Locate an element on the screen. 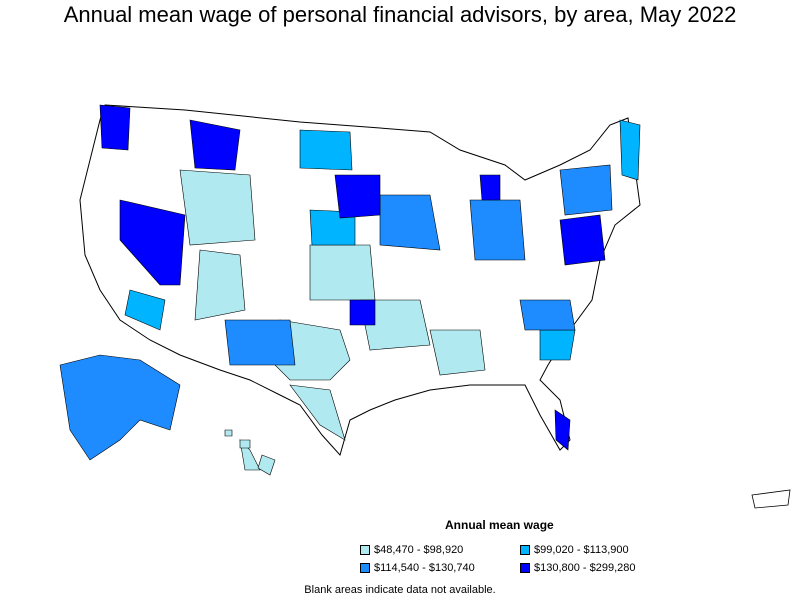 This screenshot has height=600, width=800. legend-title: Annual mean wage is located at coordinates (499, 525).